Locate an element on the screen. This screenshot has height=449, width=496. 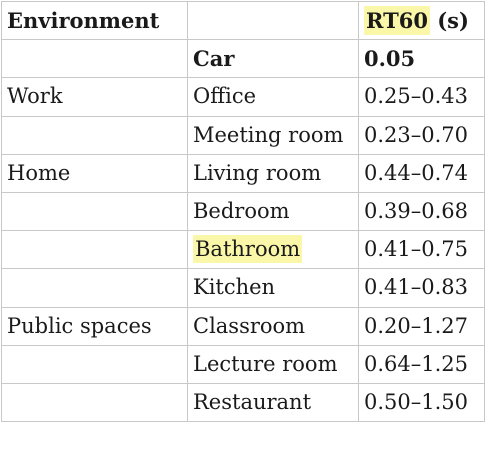
rt60-unit: (s) is located at coordinates (449, 21).